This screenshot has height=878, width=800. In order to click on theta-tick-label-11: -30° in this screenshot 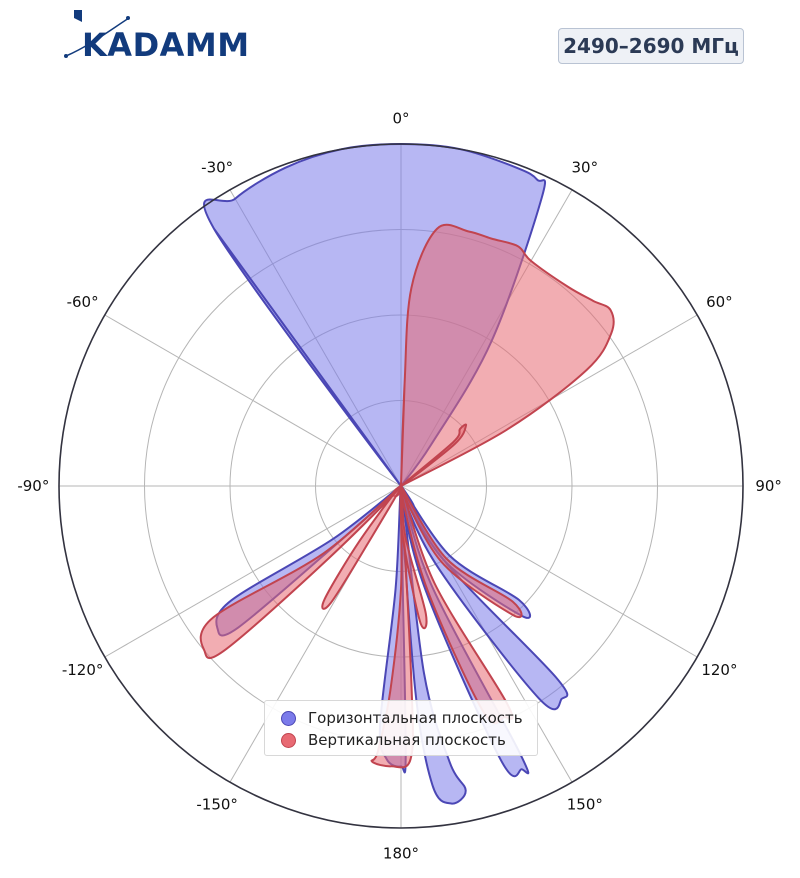, I will do `click(217, 168)`.